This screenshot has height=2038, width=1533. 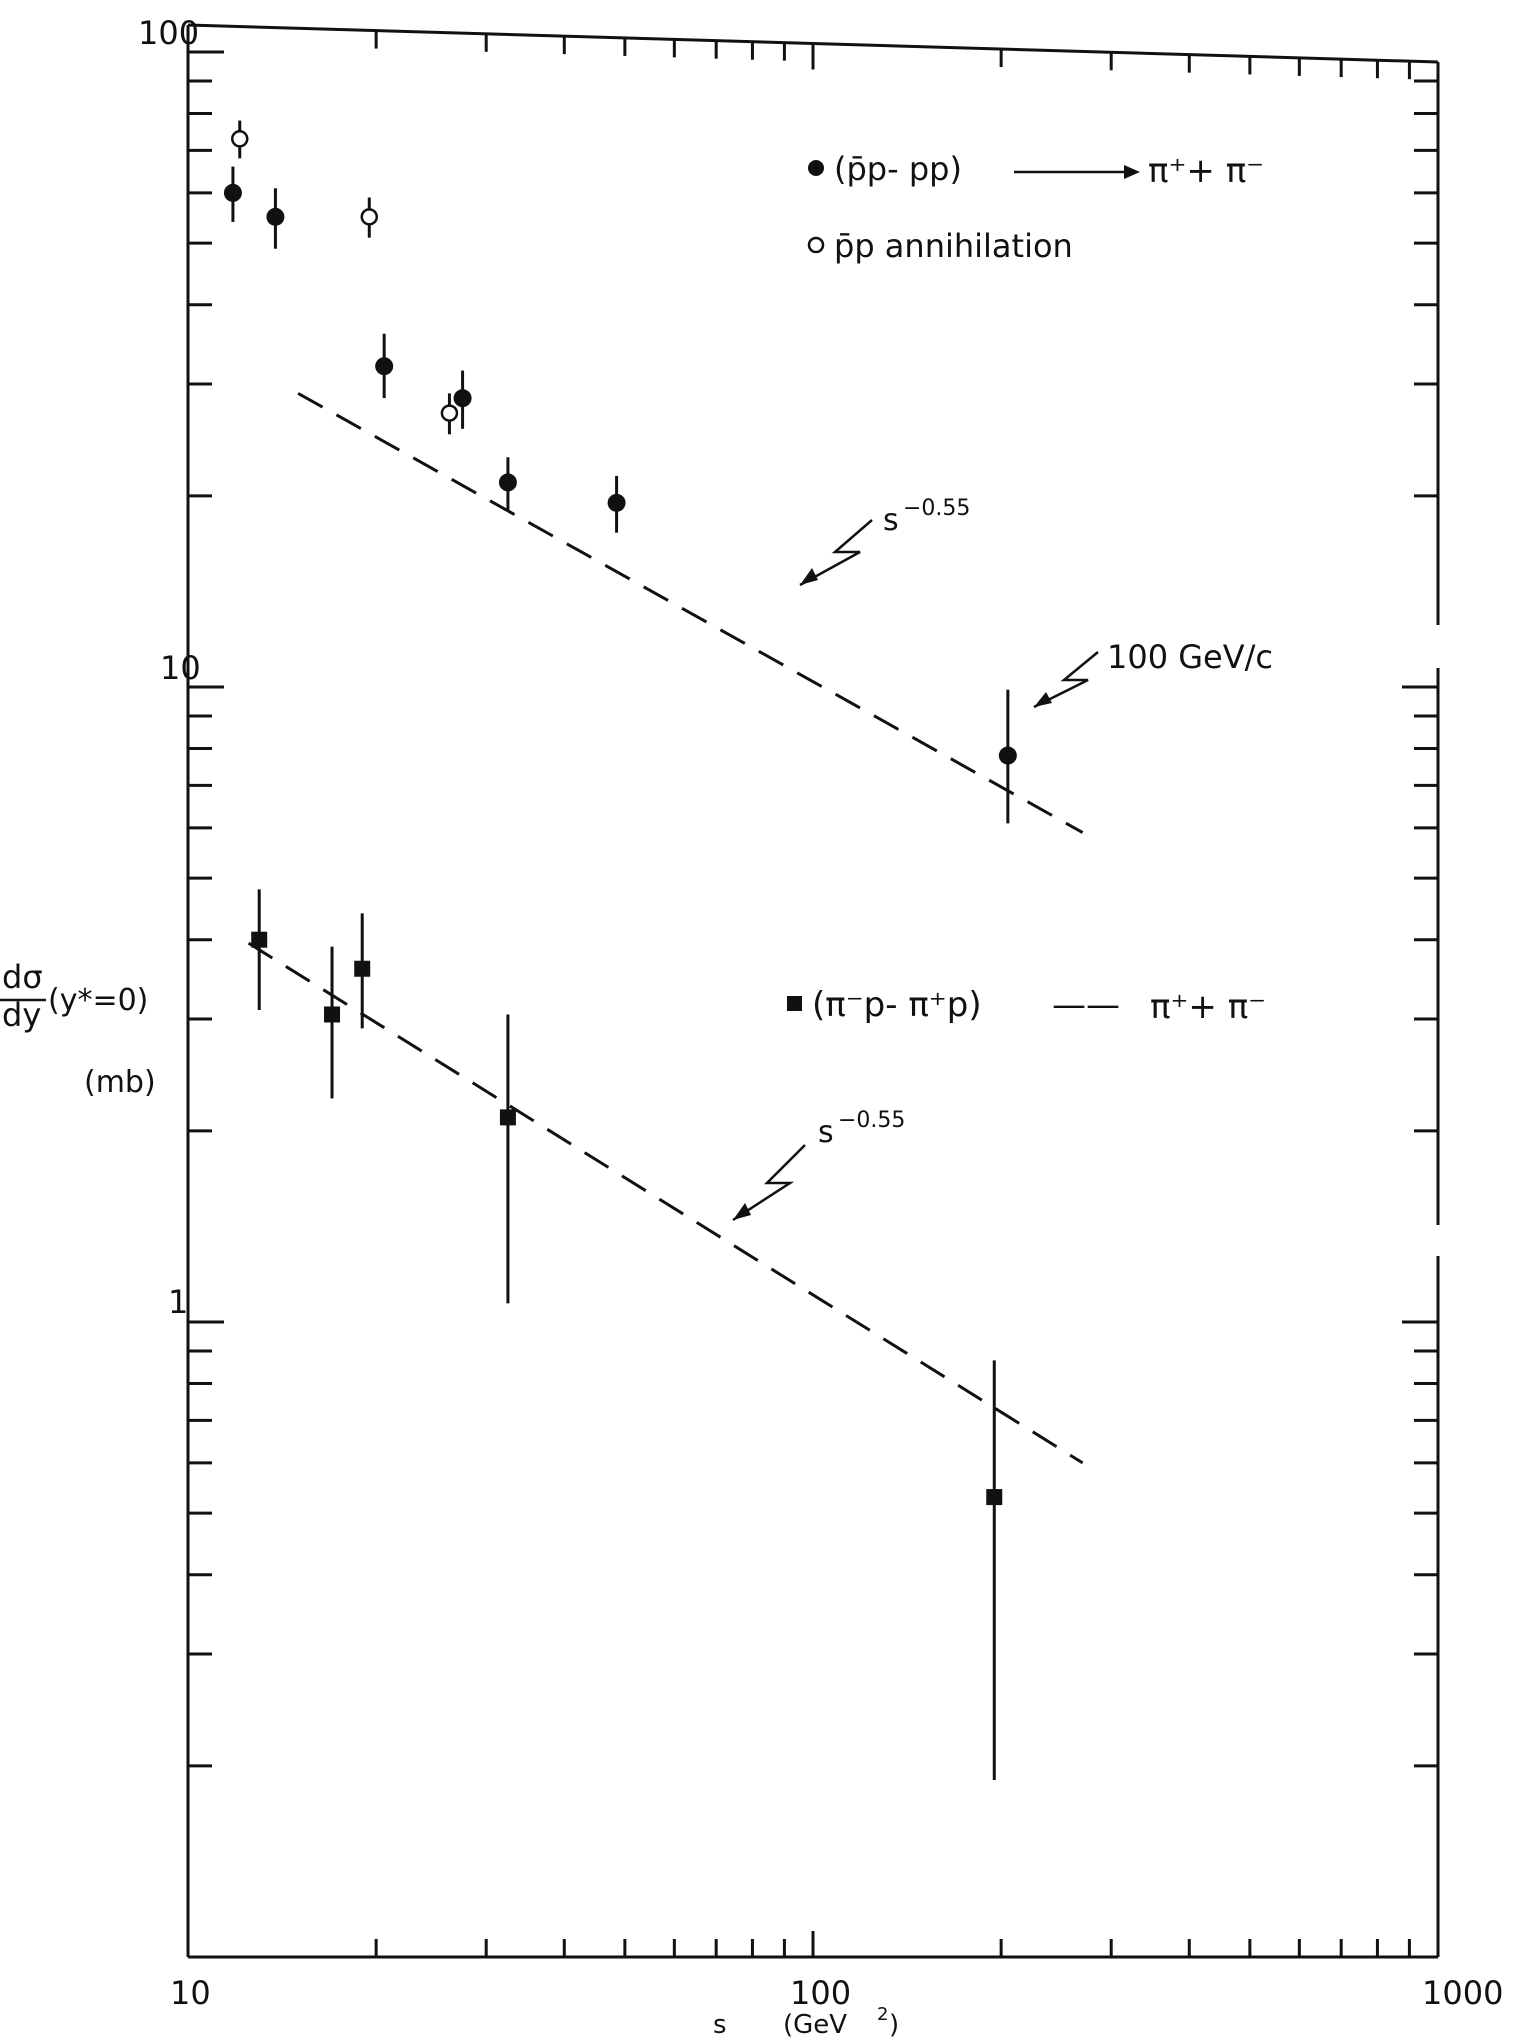 I want to click on legend-entry-open-circles: p̄p annihilation, so click(x=940, y=246).